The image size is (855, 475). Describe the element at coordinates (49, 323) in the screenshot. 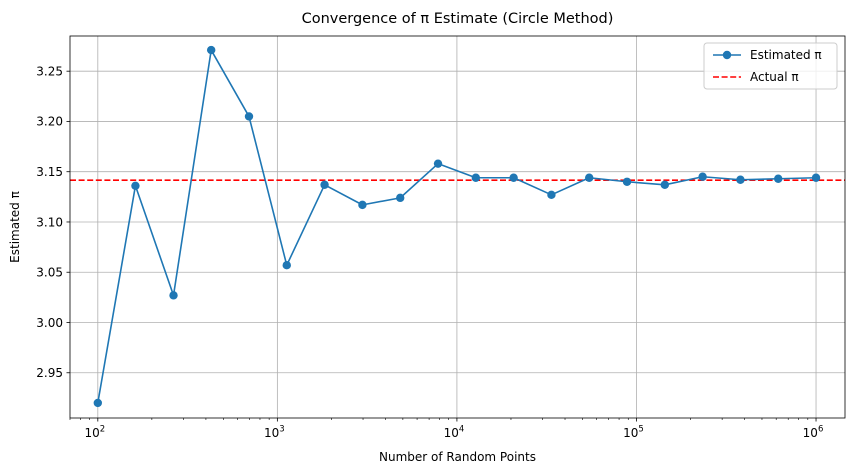

I see `y-tick-label: 3.00` at that location.